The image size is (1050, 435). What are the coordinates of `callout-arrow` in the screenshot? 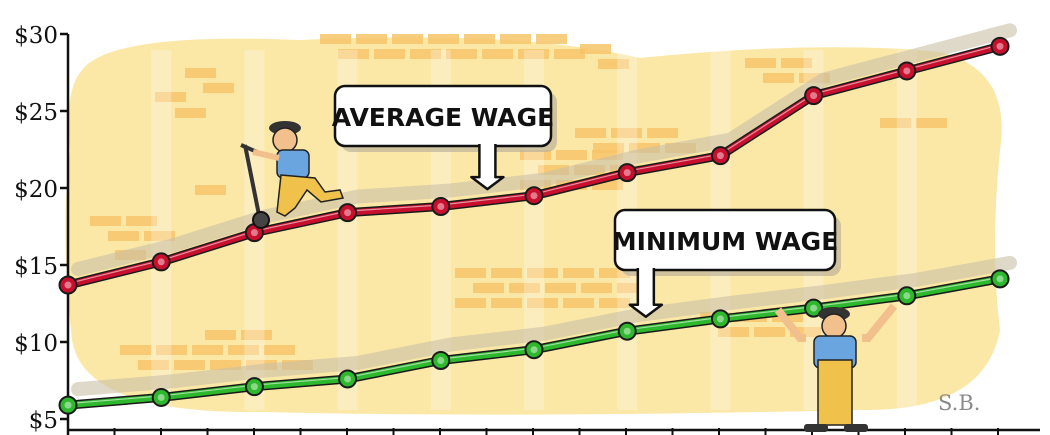 It's located at (487, 167).